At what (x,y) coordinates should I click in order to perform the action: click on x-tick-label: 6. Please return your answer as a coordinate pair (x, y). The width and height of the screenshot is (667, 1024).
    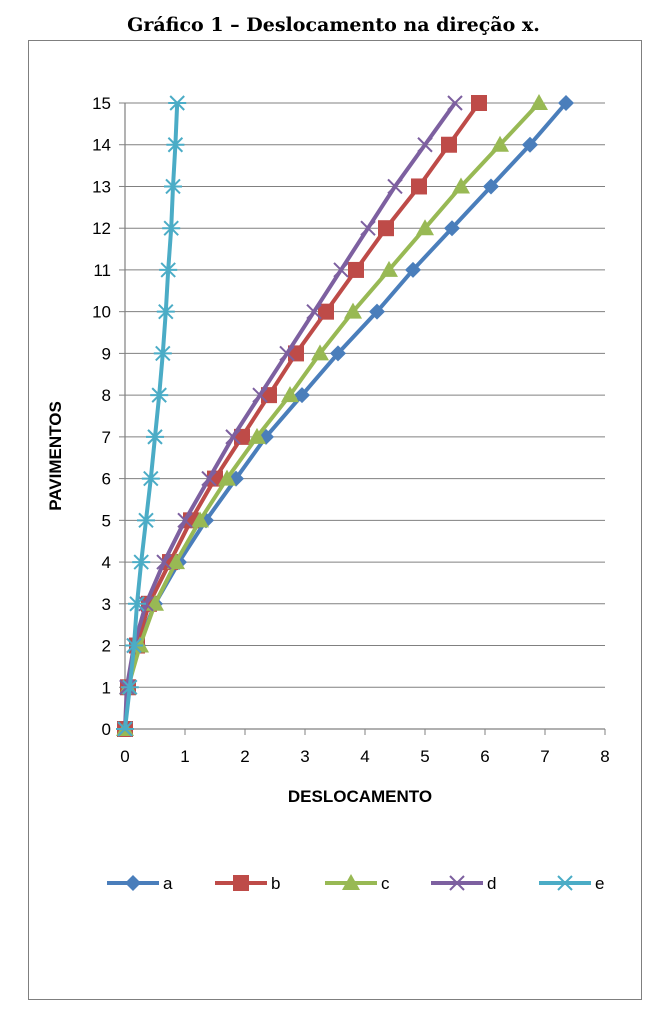
    Looking at the image, I should click on (484, 756).